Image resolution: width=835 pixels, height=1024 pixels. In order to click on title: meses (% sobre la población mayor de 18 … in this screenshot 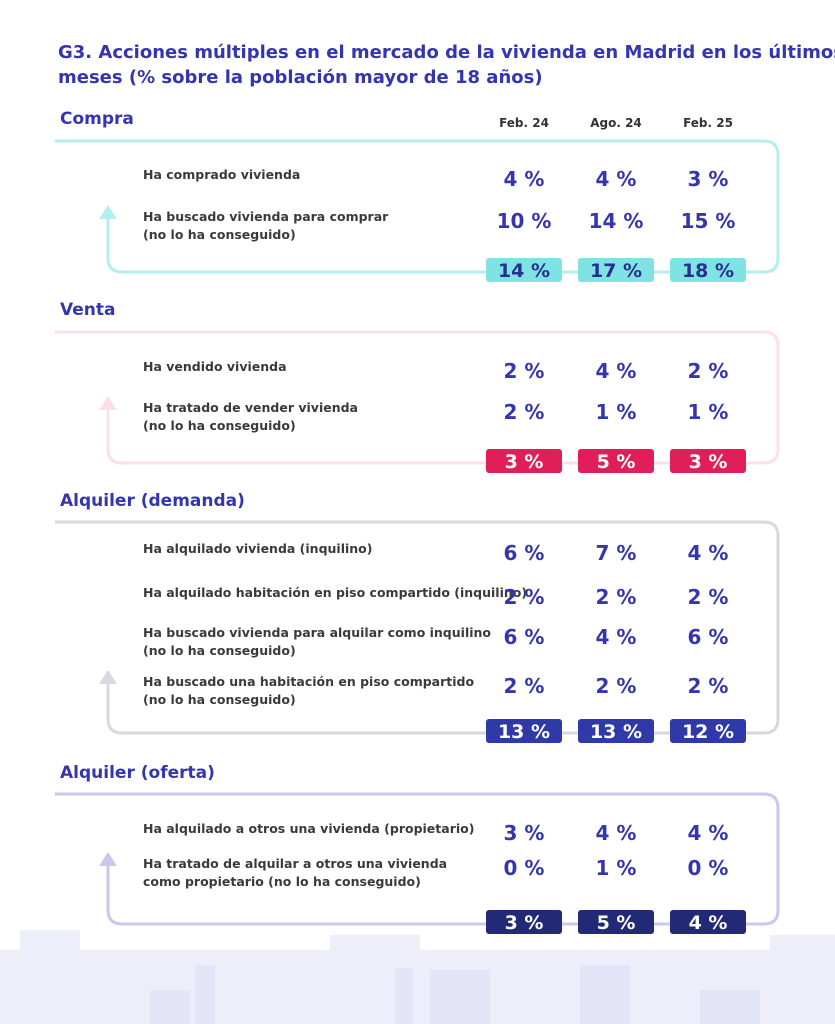, I will do `click(300, 77)`.